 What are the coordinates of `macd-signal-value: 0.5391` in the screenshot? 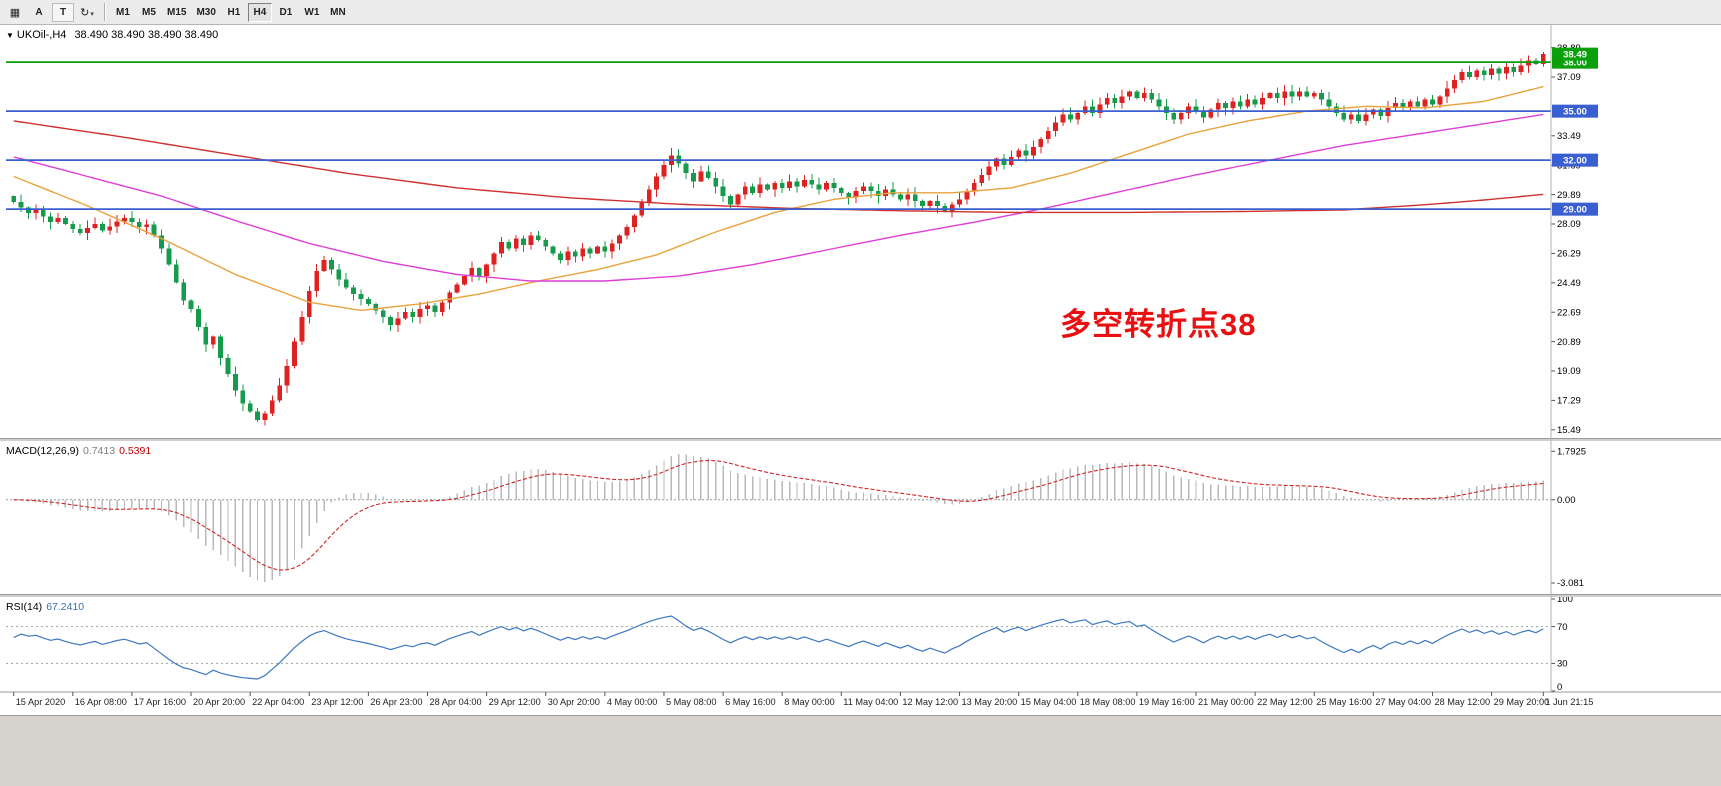 It's located at (135, 451).